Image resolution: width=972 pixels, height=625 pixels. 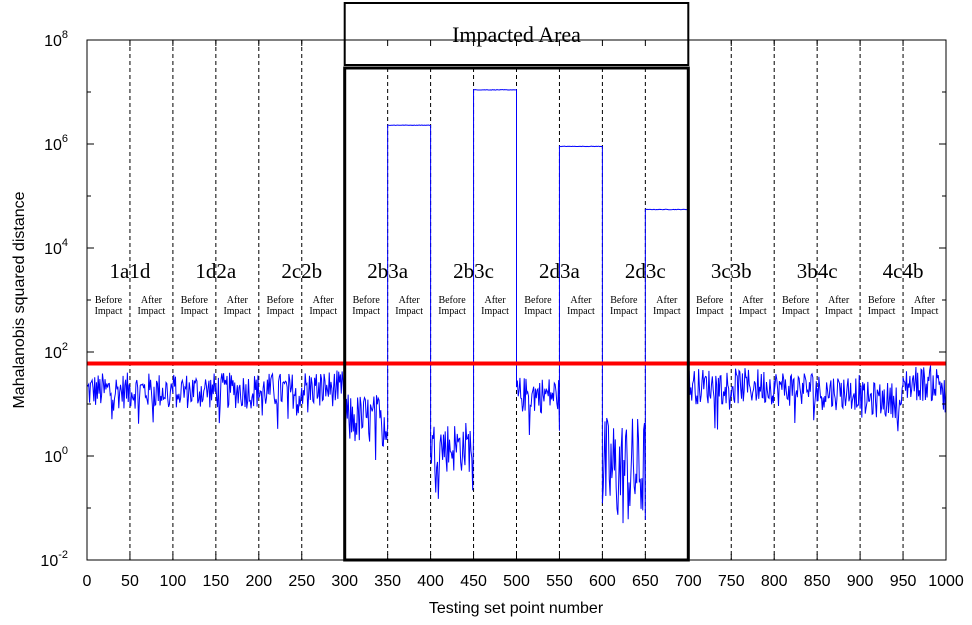 What do you see at coordinates (258, 581) in the screenshot?
I see `x-tick-label: 200` at bounding box center [258, 581].